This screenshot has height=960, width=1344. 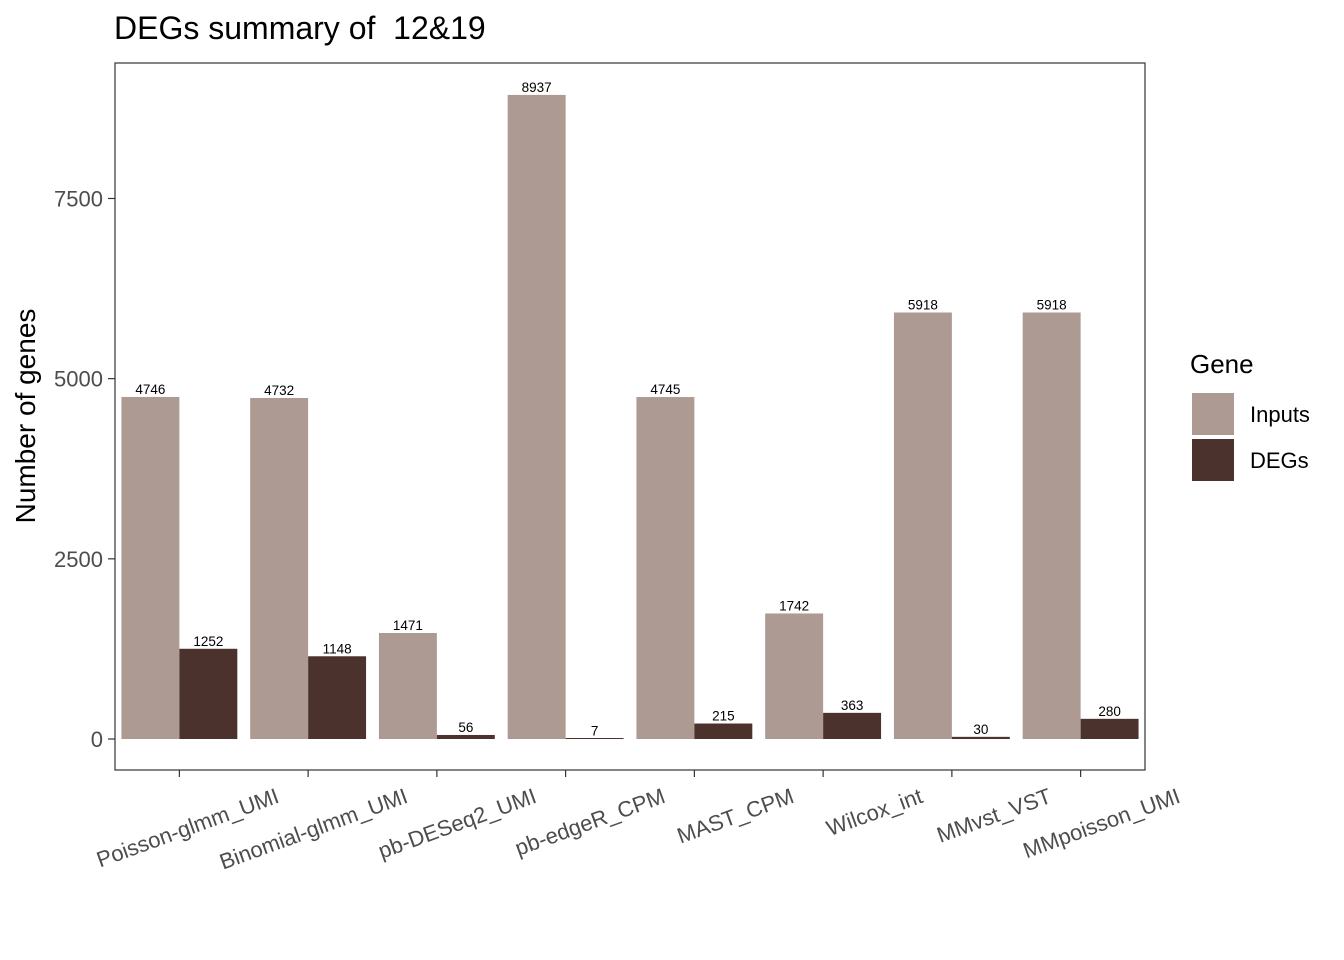 I want to click on y-tick-label: 2500, so click(x=78, y=559).